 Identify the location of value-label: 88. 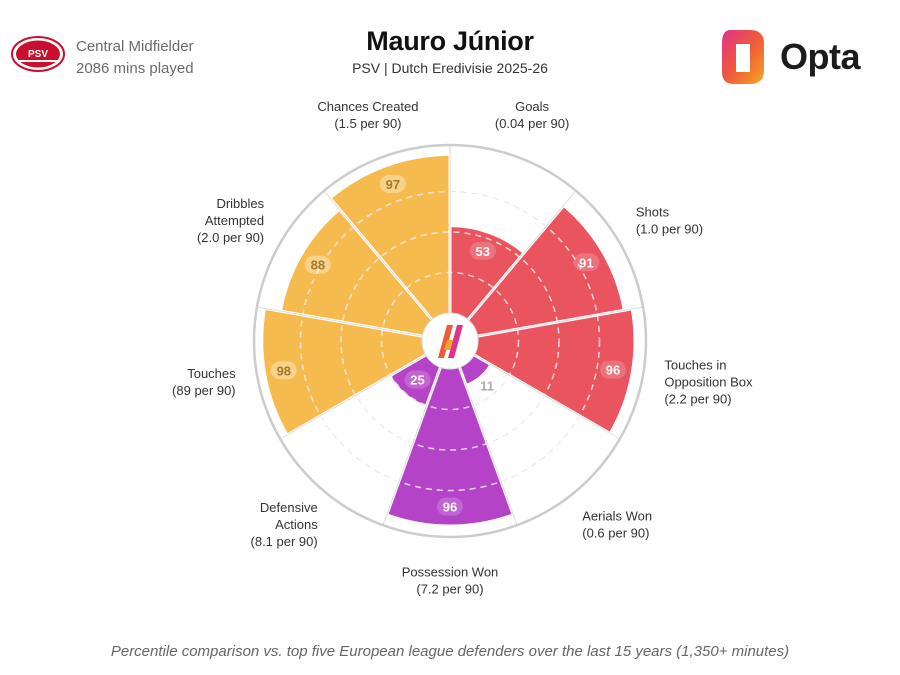
(317, 264).